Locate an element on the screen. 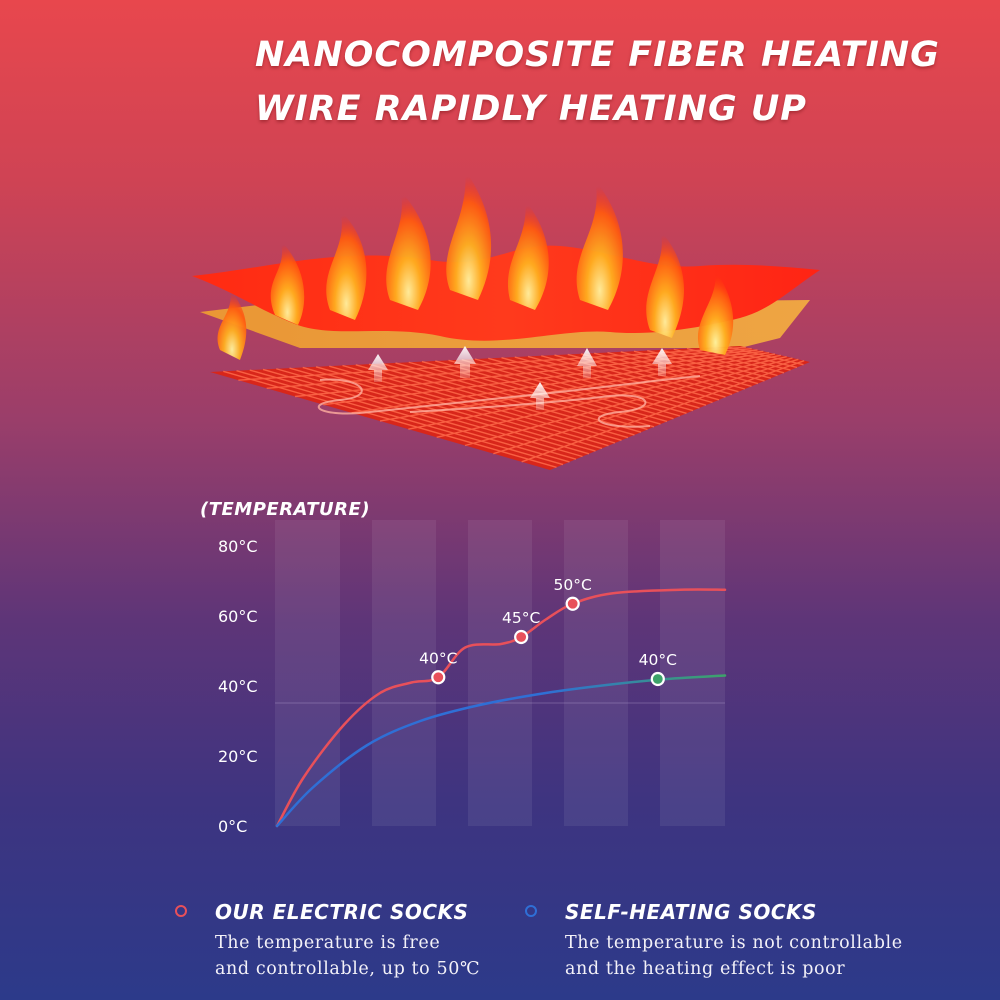  y-tick-label: 20°C is located at coordinates (238, 756).